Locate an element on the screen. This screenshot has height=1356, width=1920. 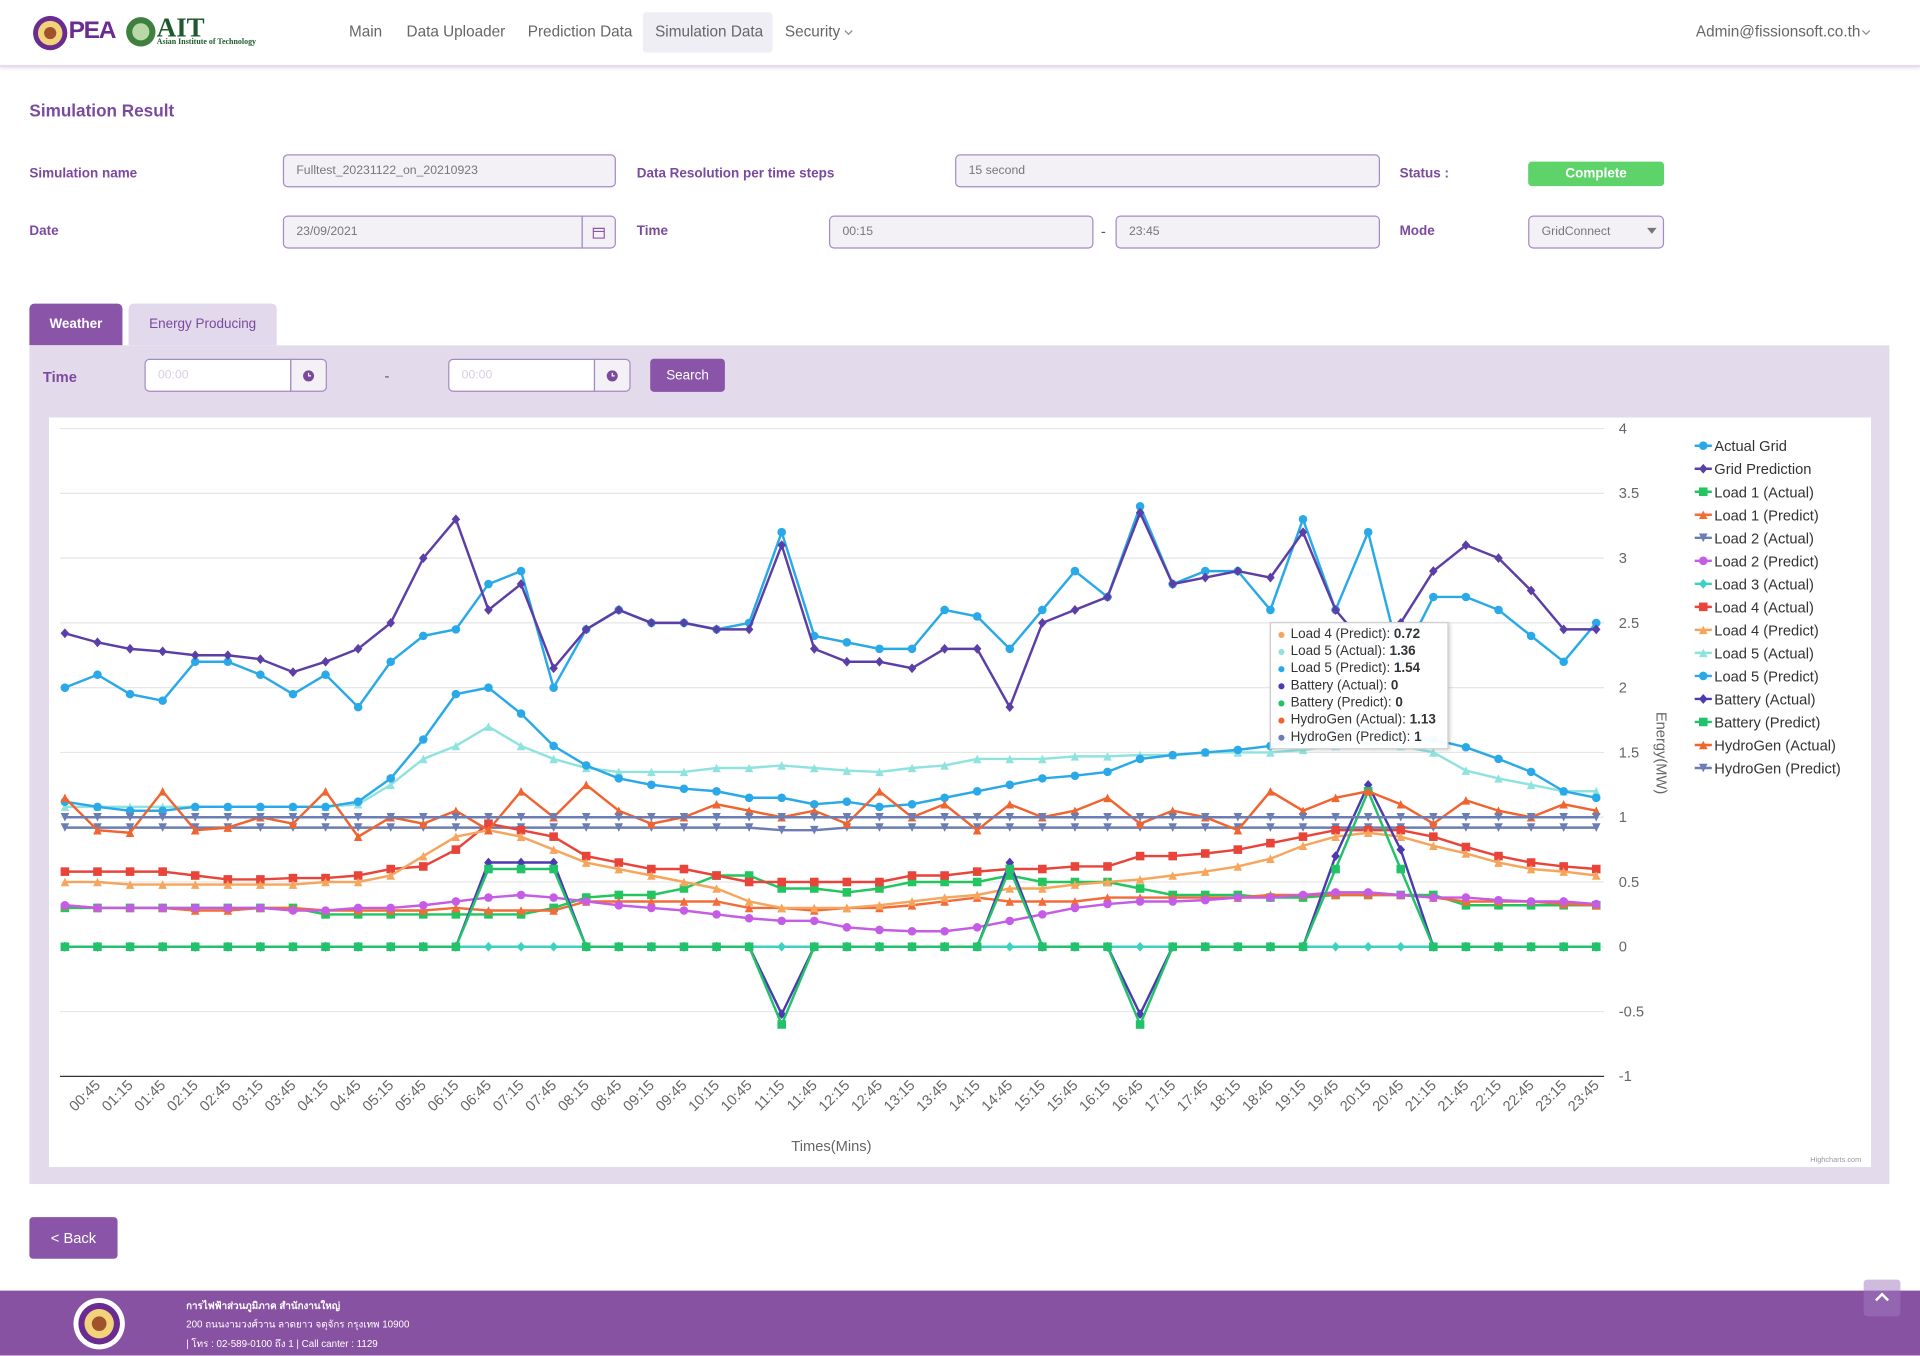
x-tick-label: 14:45 is located at coordinates (997, 1096).